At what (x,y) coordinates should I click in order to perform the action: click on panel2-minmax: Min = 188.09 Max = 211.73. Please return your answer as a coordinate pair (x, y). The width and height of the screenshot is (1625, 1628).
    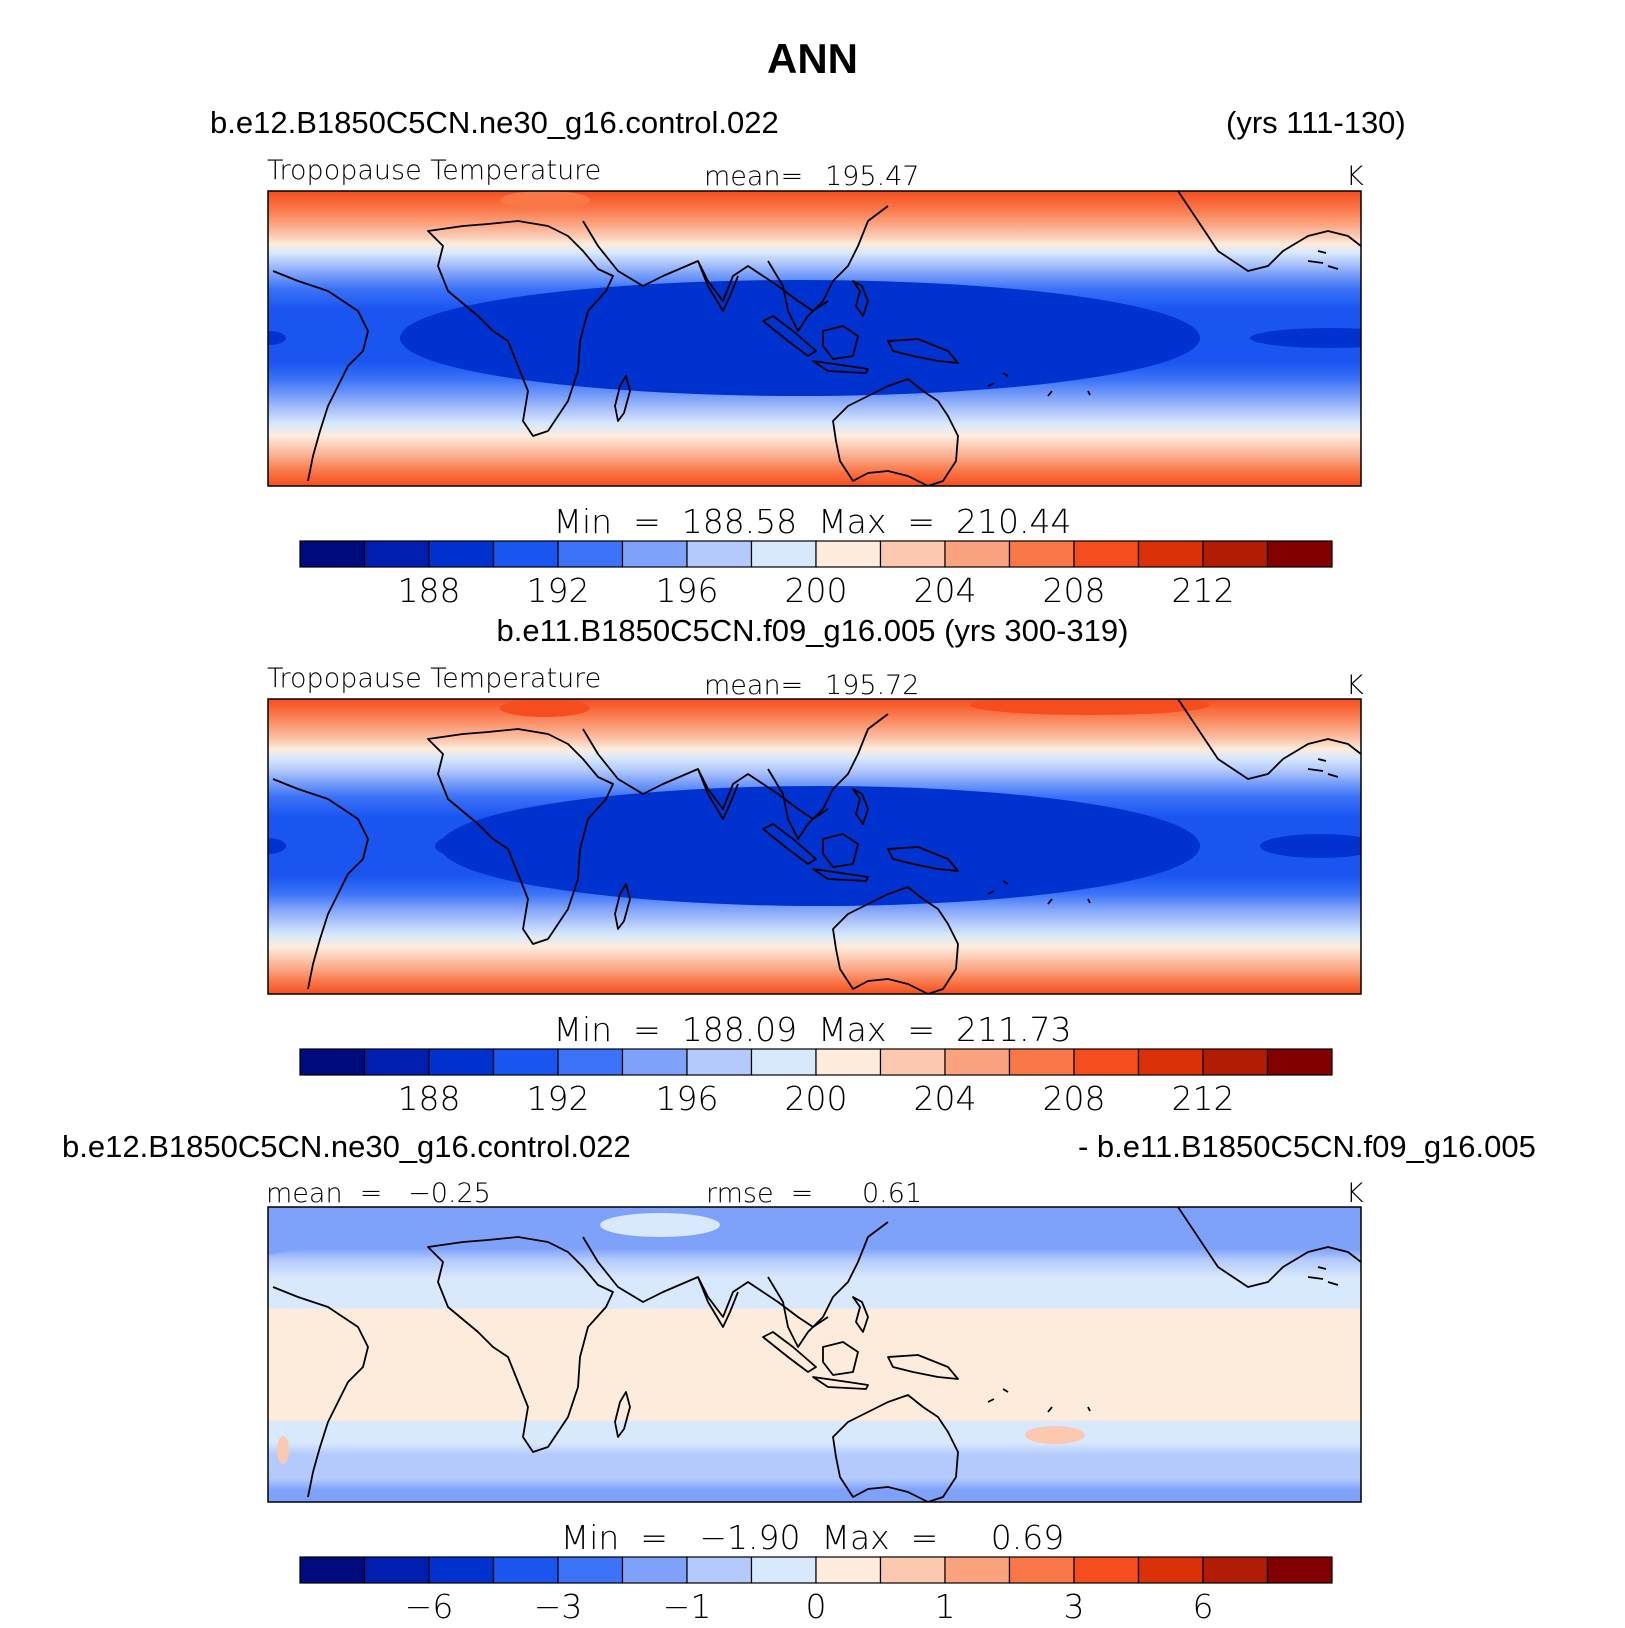
    Looking at the image, I should click on (812, 1029).